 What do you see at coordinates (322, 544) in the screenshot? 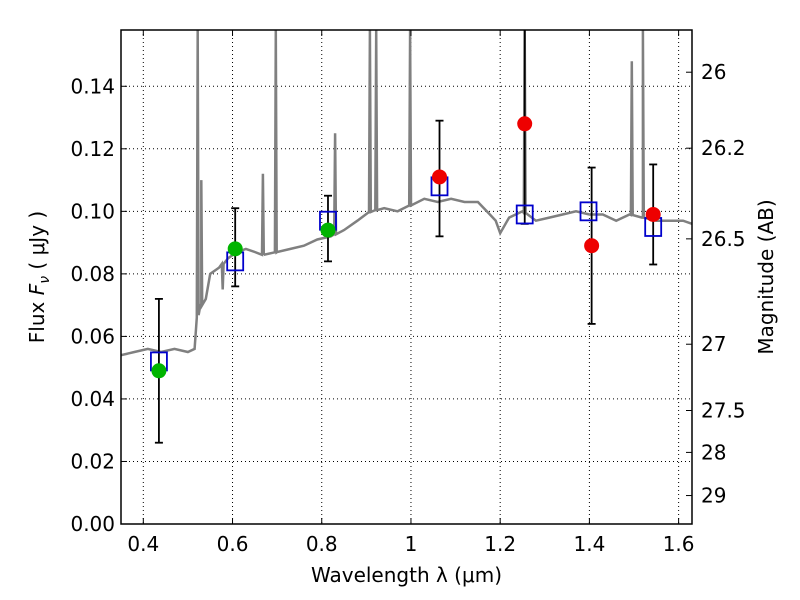
I see `x-tick-label: 0.8` at bounding box center [322, 544].